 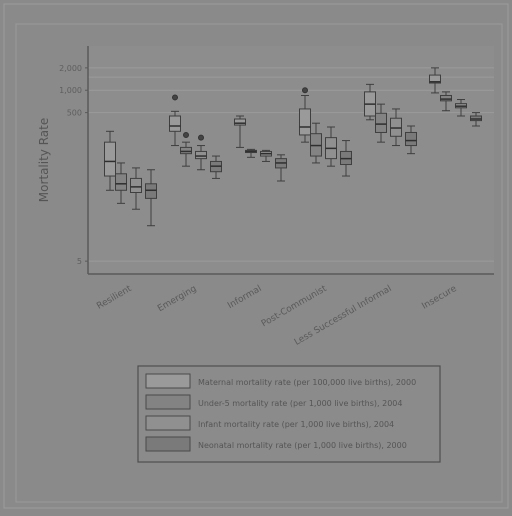 I want to click on y-tick-label: 2,000, so click(x=70, y=68).